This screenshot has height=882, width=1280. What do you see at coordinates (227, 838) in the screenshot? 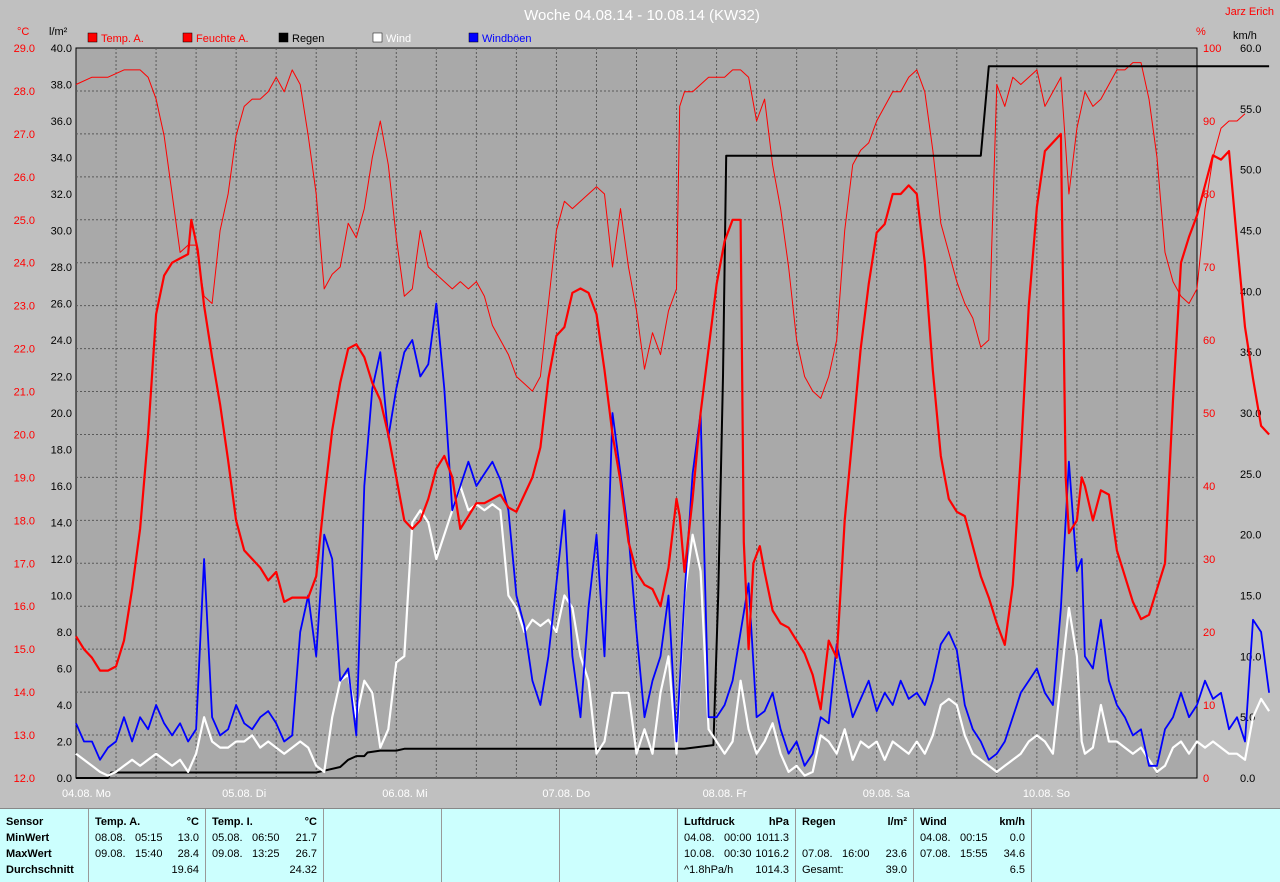
I see `temp-i-min-date: 05.08.` at bounding box center [227, 838].